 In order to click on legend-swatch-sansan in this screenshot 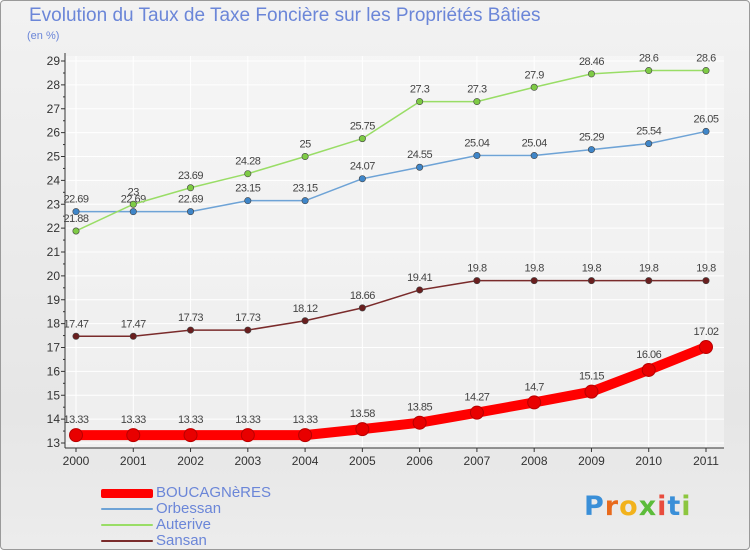, I will do `click(127, 541)`.